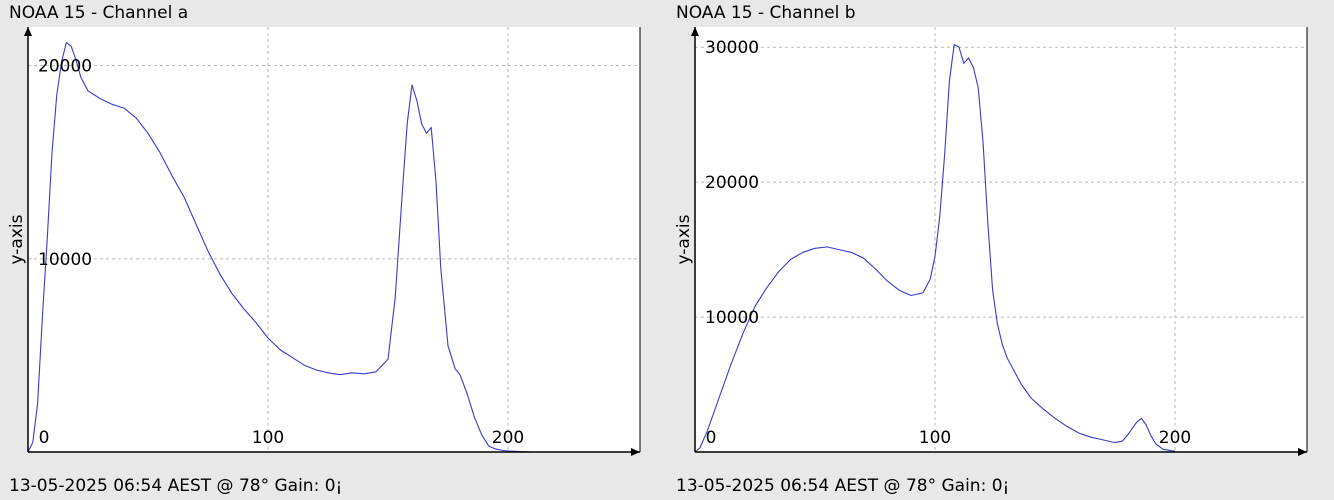  I want to click on y-tick-label: 30000, so click(732, 48).